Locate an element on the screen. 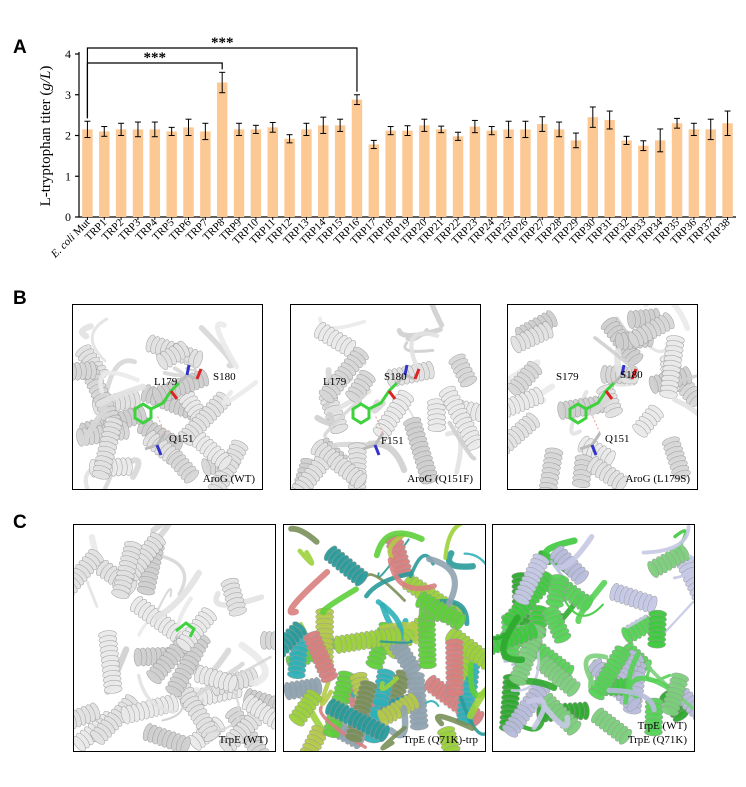 This screenshot has width=746, height=787. residue-label: Q151 is located at coordinates (617, 439).